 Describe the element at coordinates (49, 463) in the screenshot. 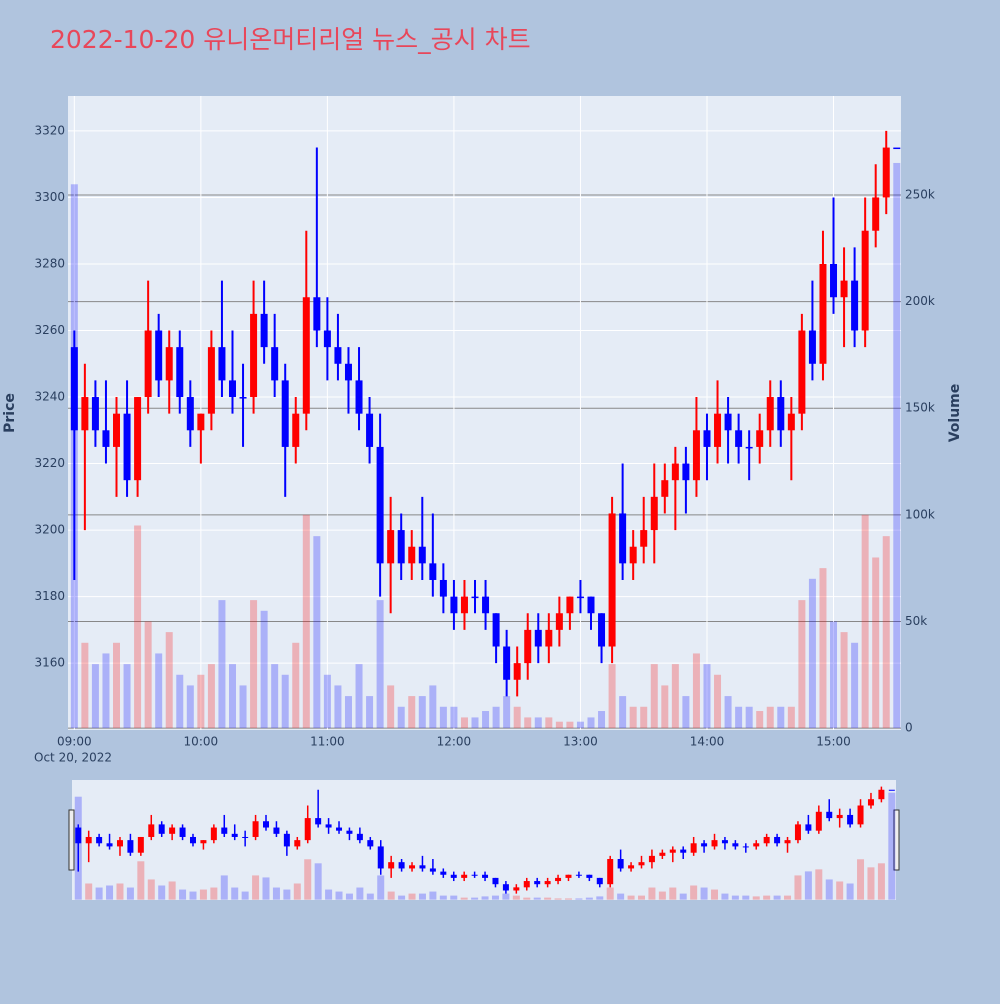

I see `y-tick-label: 3220` at that location.